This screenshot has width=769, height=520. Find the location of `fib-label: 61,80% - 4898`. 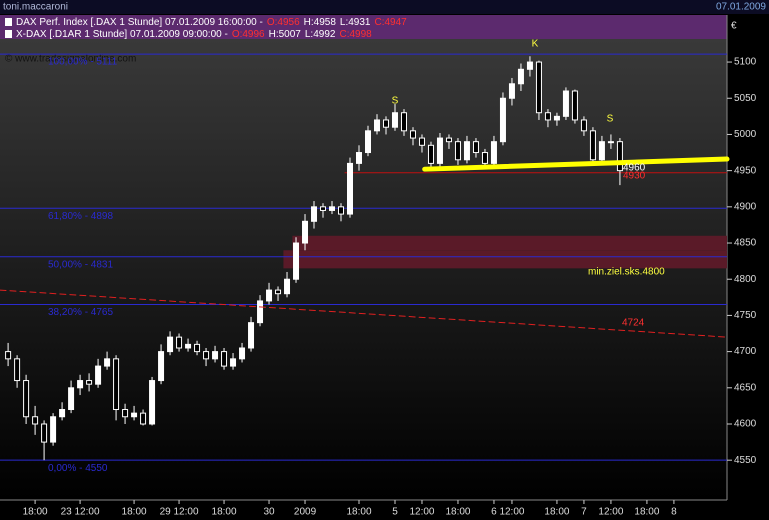

fib-label: 61,80% - 4898 is located at coordinates (80, 216).